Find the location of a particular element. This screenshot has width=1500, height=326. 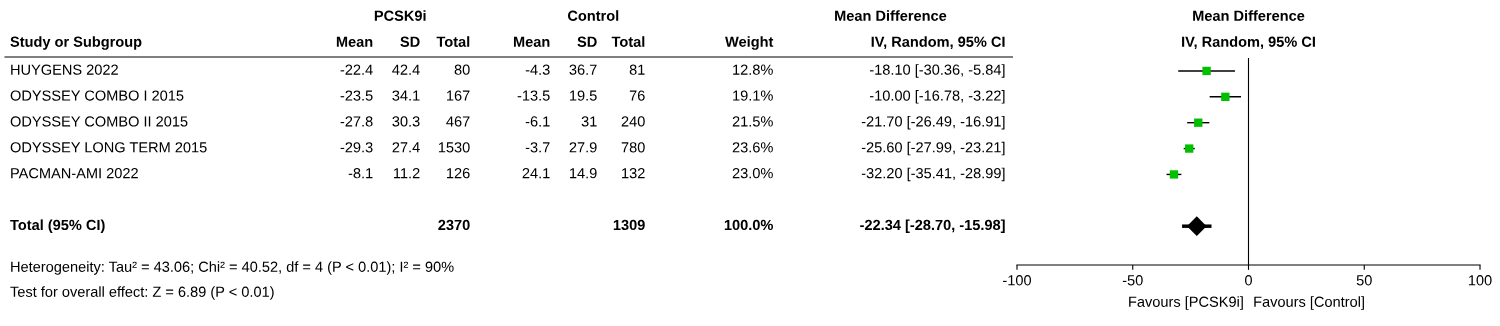

text: 76 is located at coordinates (637, 95).